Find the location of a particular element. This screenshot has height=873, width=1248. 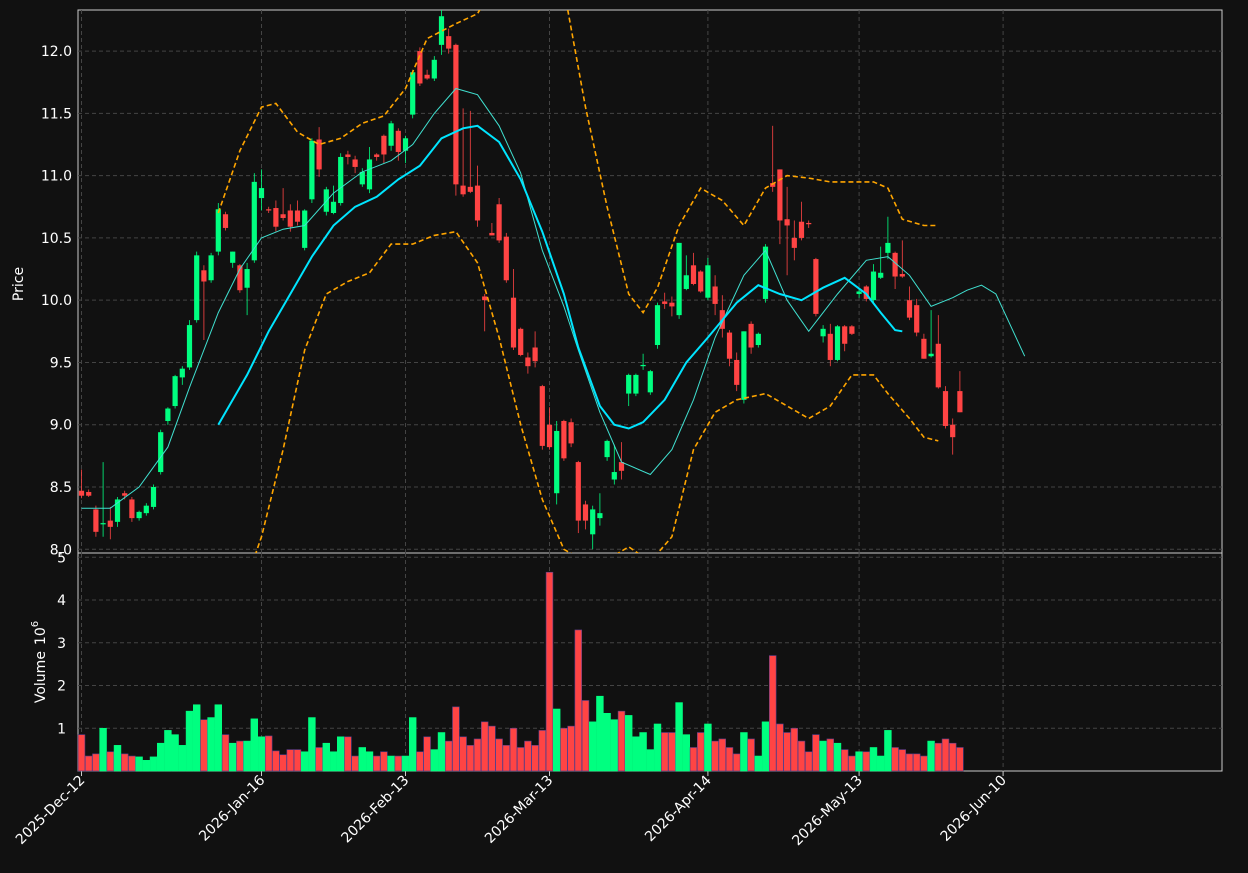

price-tick-label: 8.5 is located at coordinates (61, 488).